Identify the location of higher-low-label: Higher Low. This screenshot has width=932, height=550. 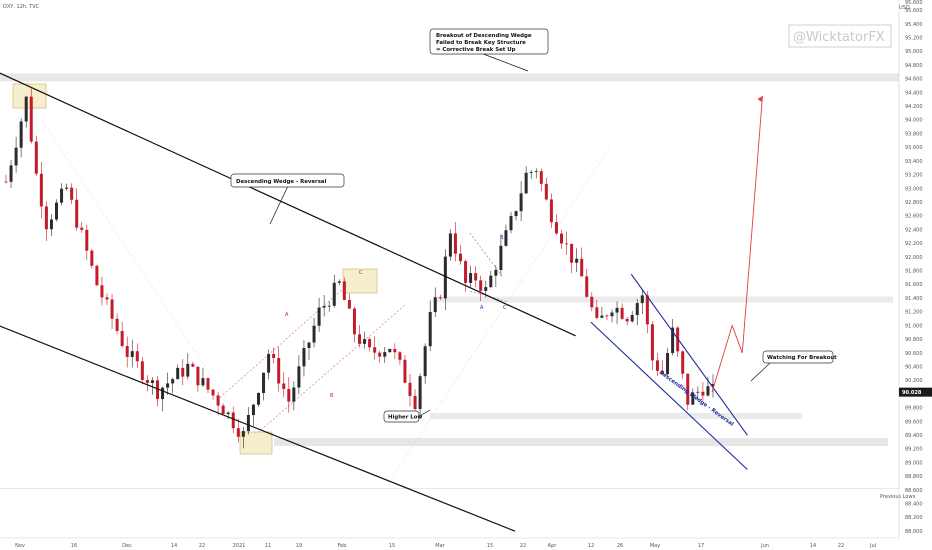
(405, 418).